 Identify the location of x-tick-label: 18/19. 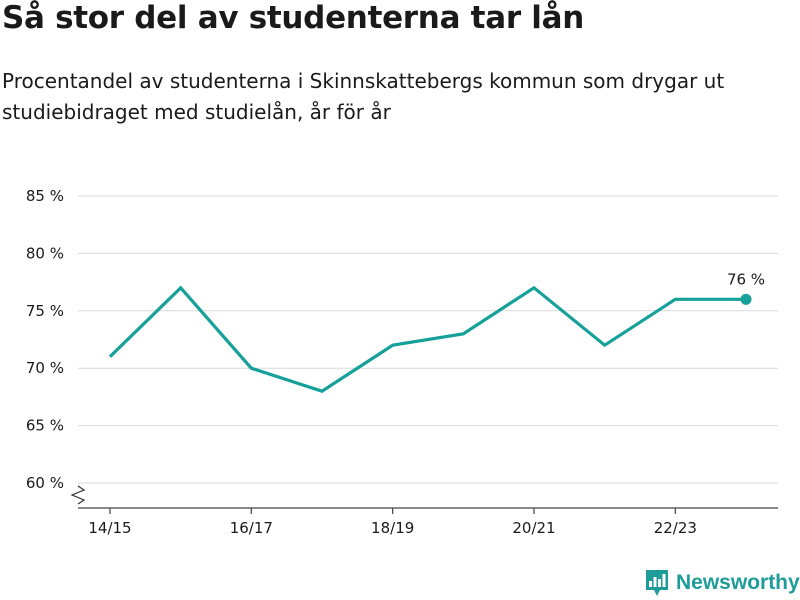
(392, 528).